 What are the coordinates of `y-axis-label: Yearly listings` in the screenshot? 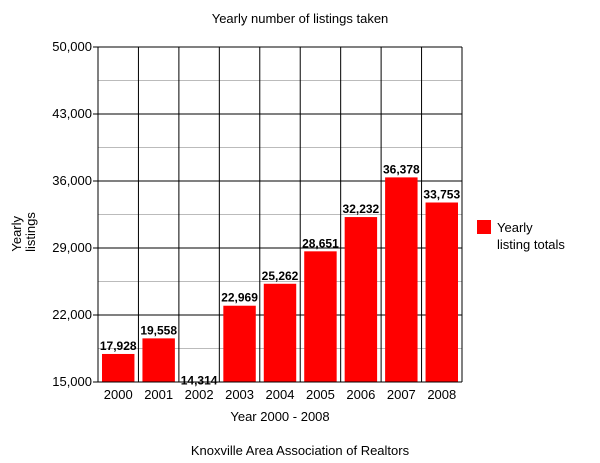 It's located at (23, 232).